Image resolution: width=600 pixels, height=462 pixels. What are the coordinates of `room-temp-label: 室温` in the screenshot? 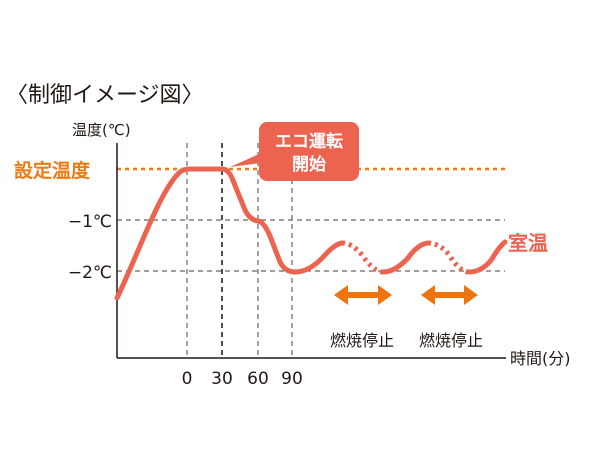 It's located at (528, 243).